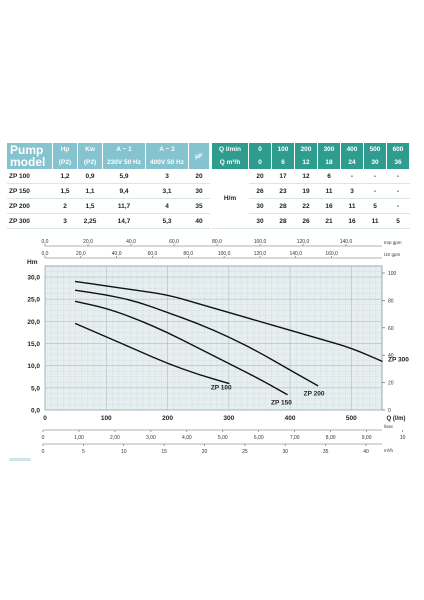  Describe the element at coordinates (153, 254) in the screenshot. I see `top-axis-2-label: 60,0` at that location.